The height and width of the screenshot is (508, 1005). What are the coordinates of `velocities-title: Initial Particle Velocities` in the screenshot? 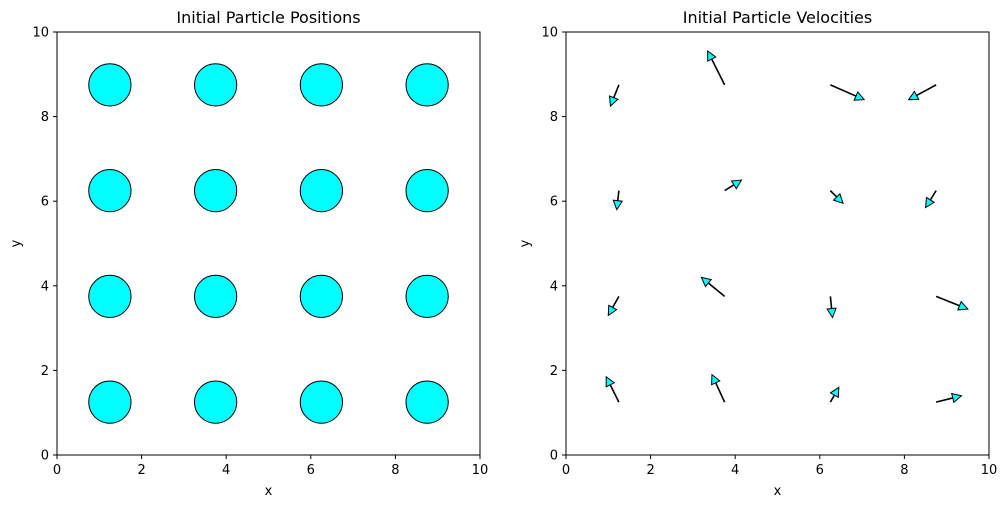 It's located at (777, 17).